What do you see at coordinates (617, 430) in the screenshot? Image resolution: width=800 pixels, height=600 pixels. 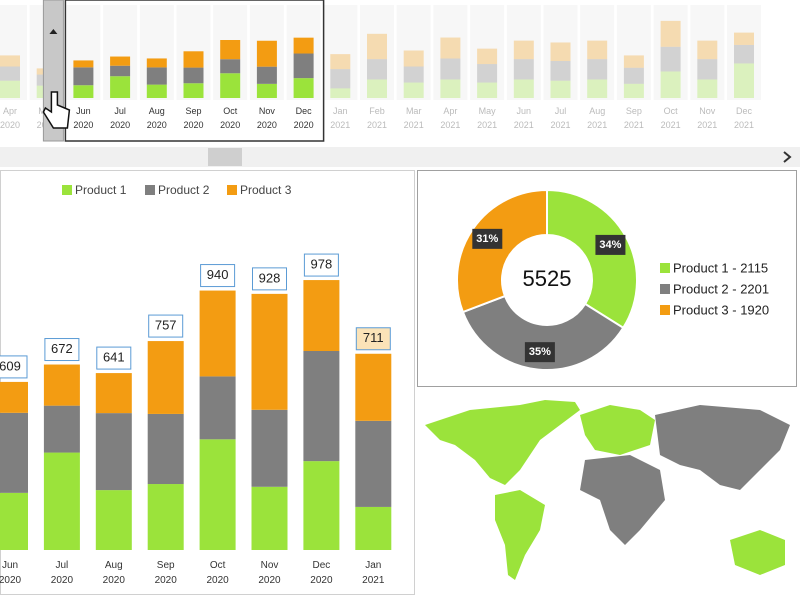 I see `map-europe` at bounding box center [617, 430].